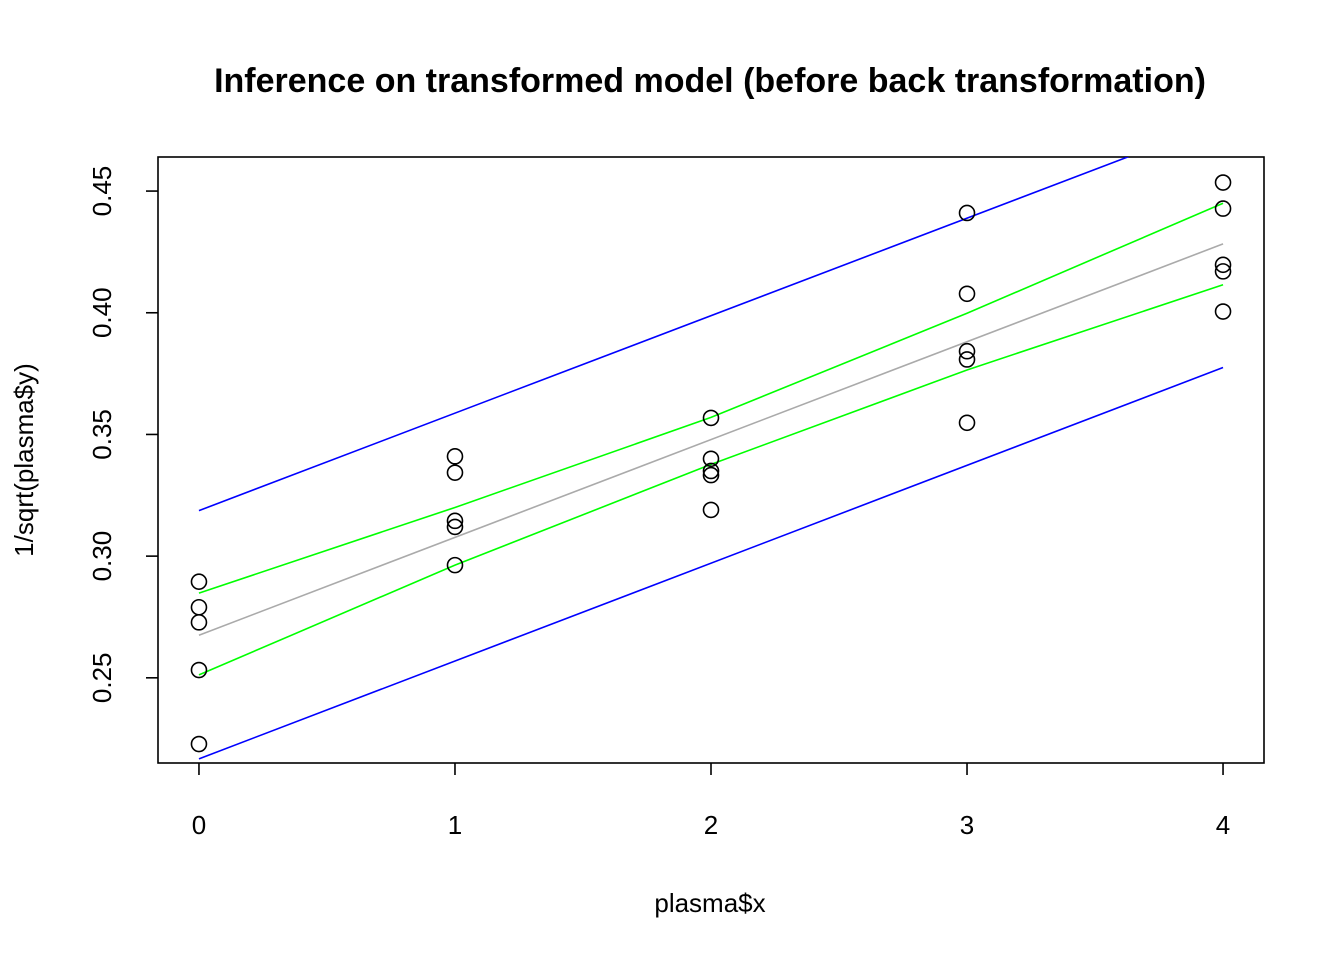 This screenshot has width=1344, height=960. Describe the element at coordinates (1223, 825) in the screenshot. I see `x-tick-label: 4` at that location.